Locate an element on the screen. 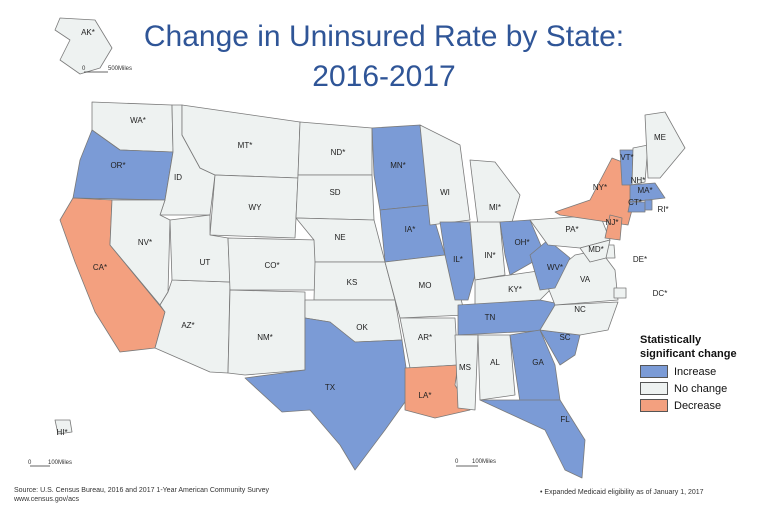  state-label-sd: SD is located at coordinates (334, 192).